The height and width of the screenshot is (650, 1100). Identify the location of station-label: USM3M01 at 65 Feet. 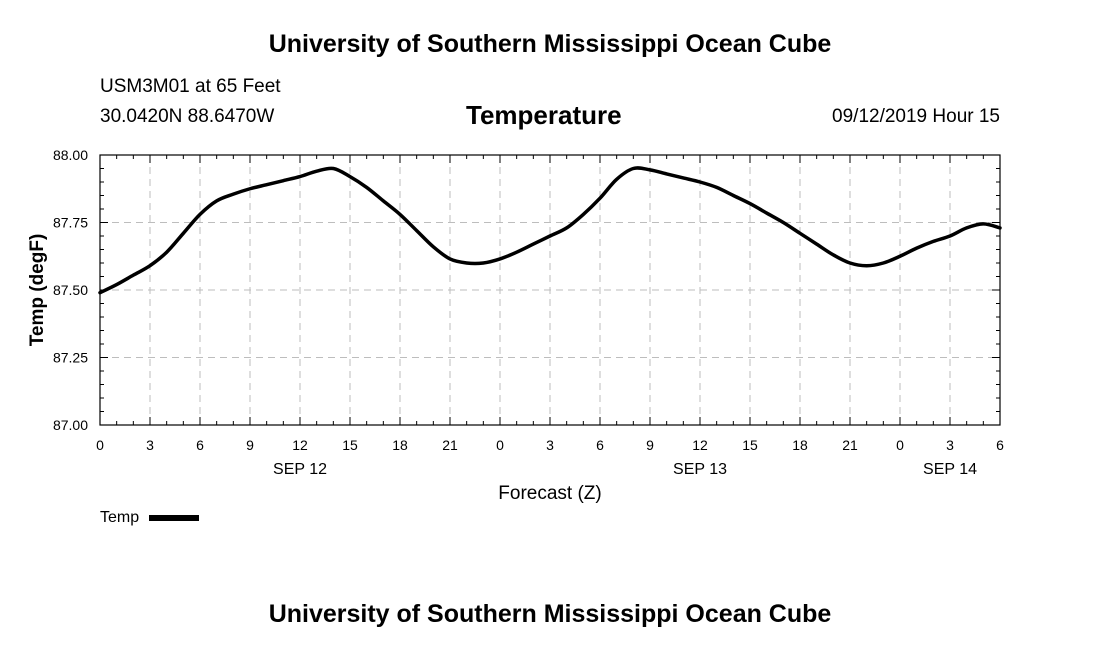
(190, 86).